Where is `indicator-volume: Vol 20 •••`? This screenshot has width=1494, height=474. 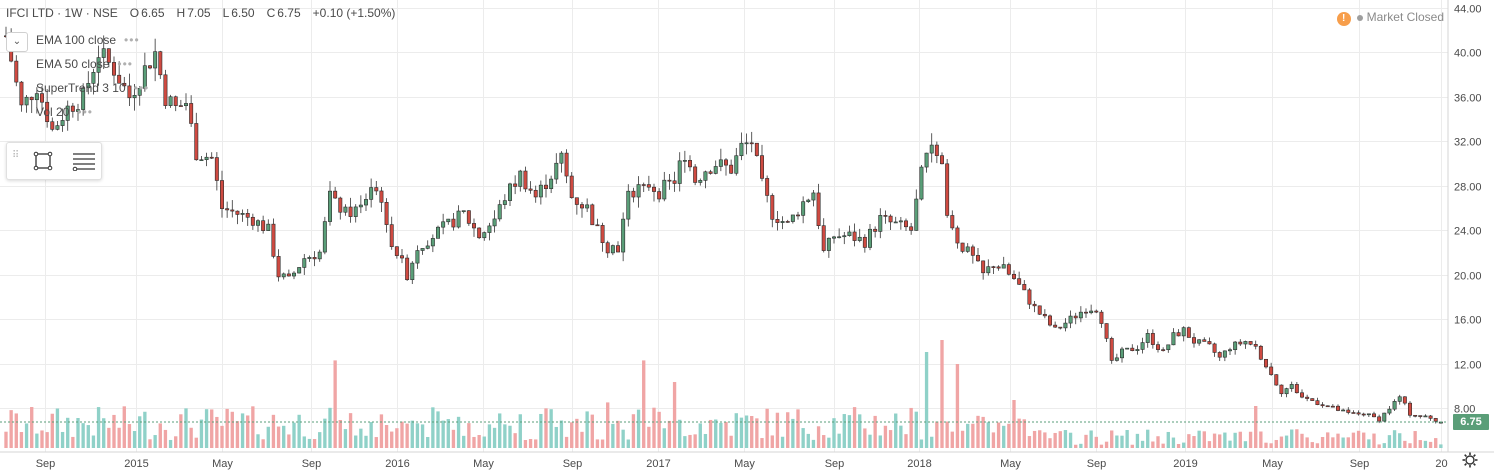
indicator-volume: Vol 20 ••• is located at coordinates (64, 112).